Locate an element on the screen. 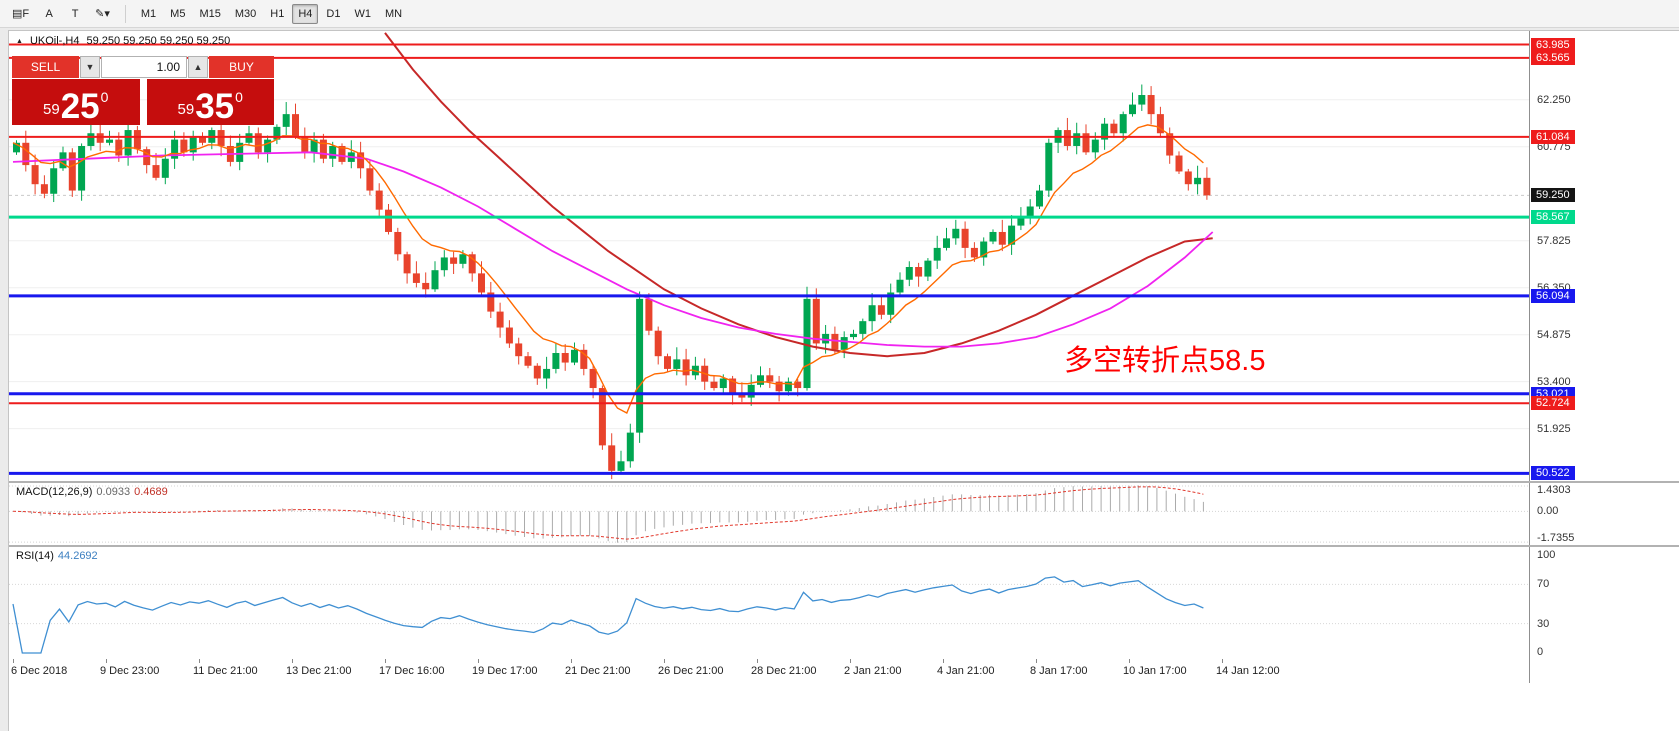  price-tick: 53.400 is located at coordinates (1554, 381).